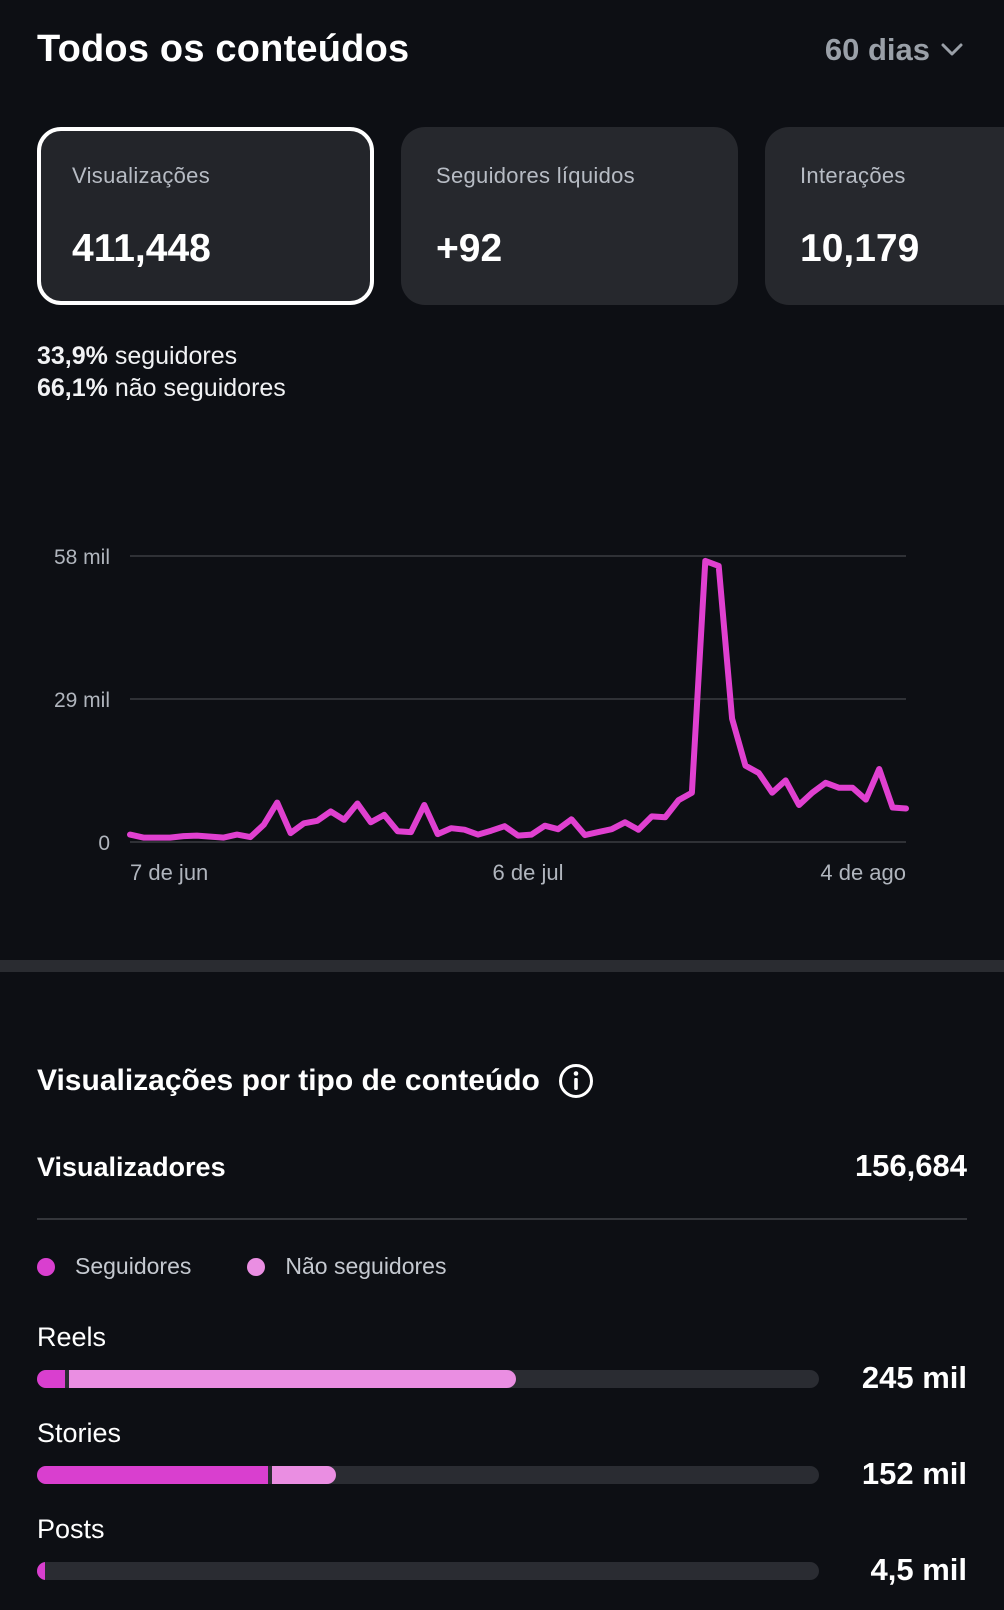 The image size is (1004, 1610). What do you see at coordinates (176, 356) in the screenshot?
I see `followers-label: seguidores` at bounding box center [176, 356].